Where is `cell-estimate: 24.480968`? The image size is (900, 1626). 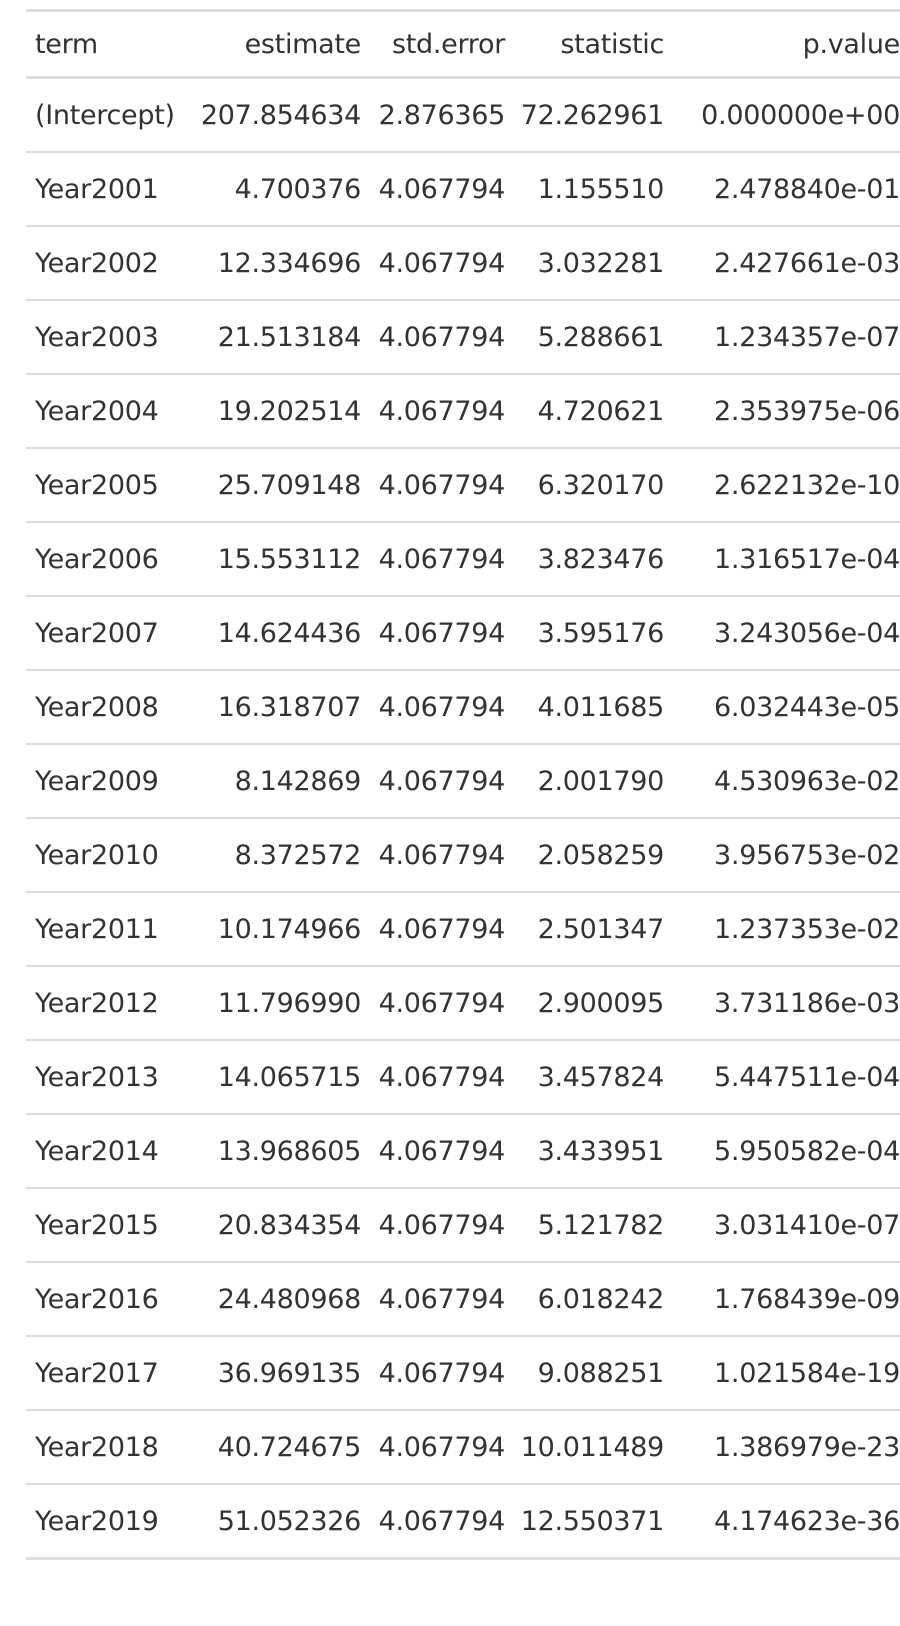
cell-estimate: 24.480968 is located at coordinates (289, 1299).